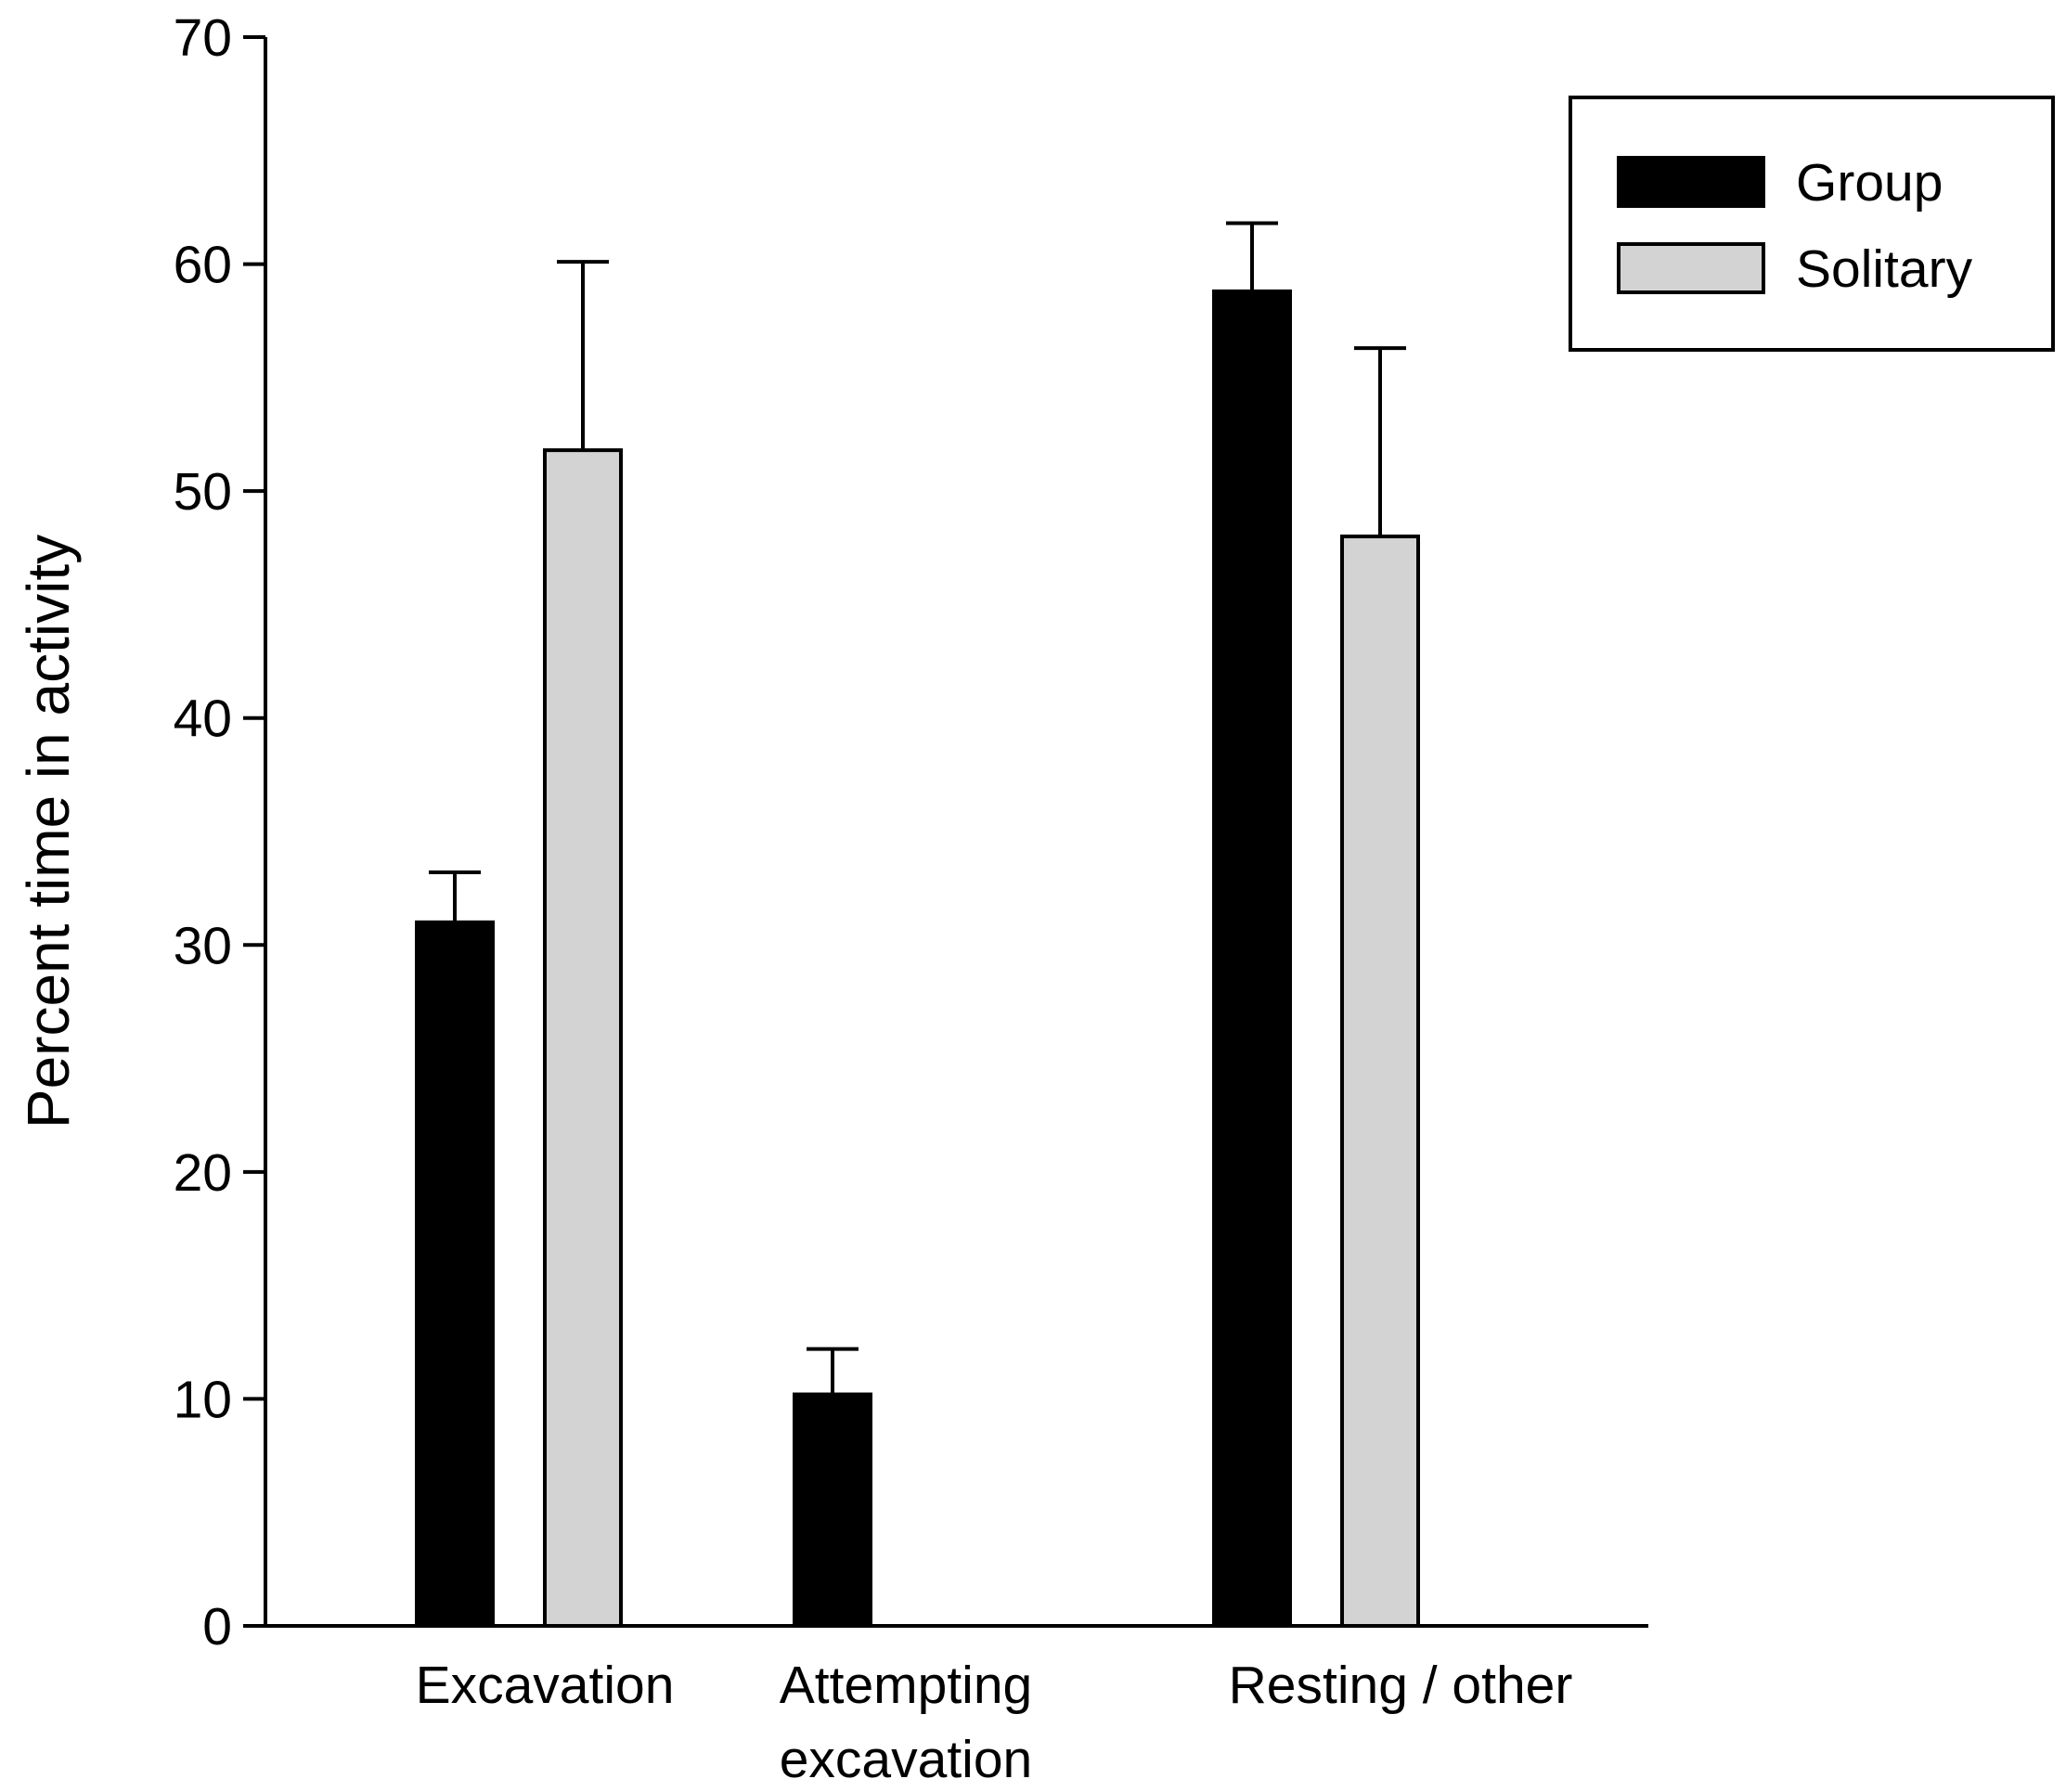  Describe the element at coordinates (203, 1173) in the screenshot. I see `y-tick-label: 20` at that location.